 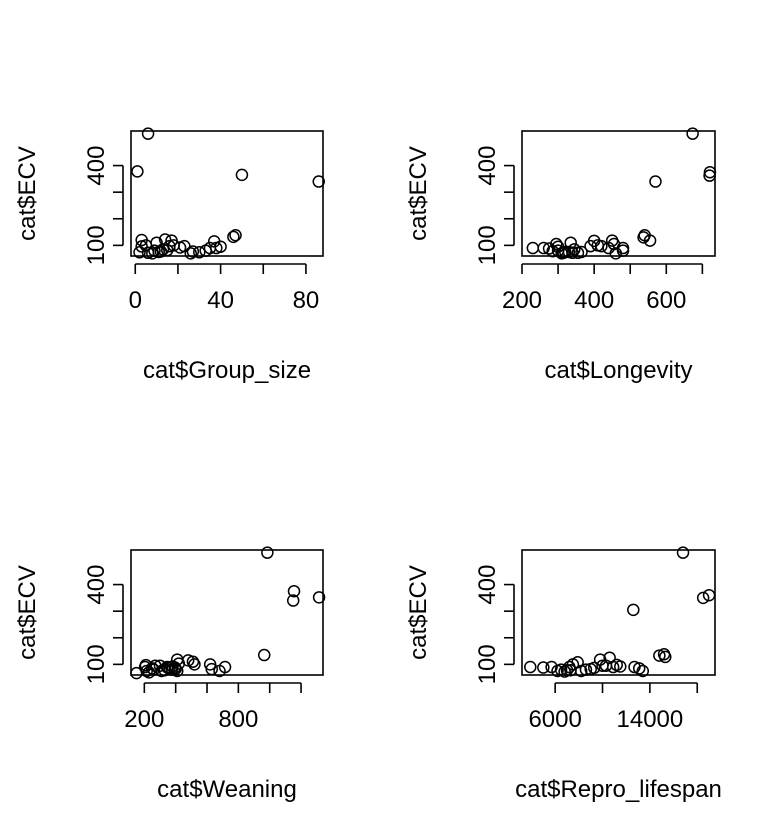 I want to click on x-tick-label: 0, so click(x=135, y=300).